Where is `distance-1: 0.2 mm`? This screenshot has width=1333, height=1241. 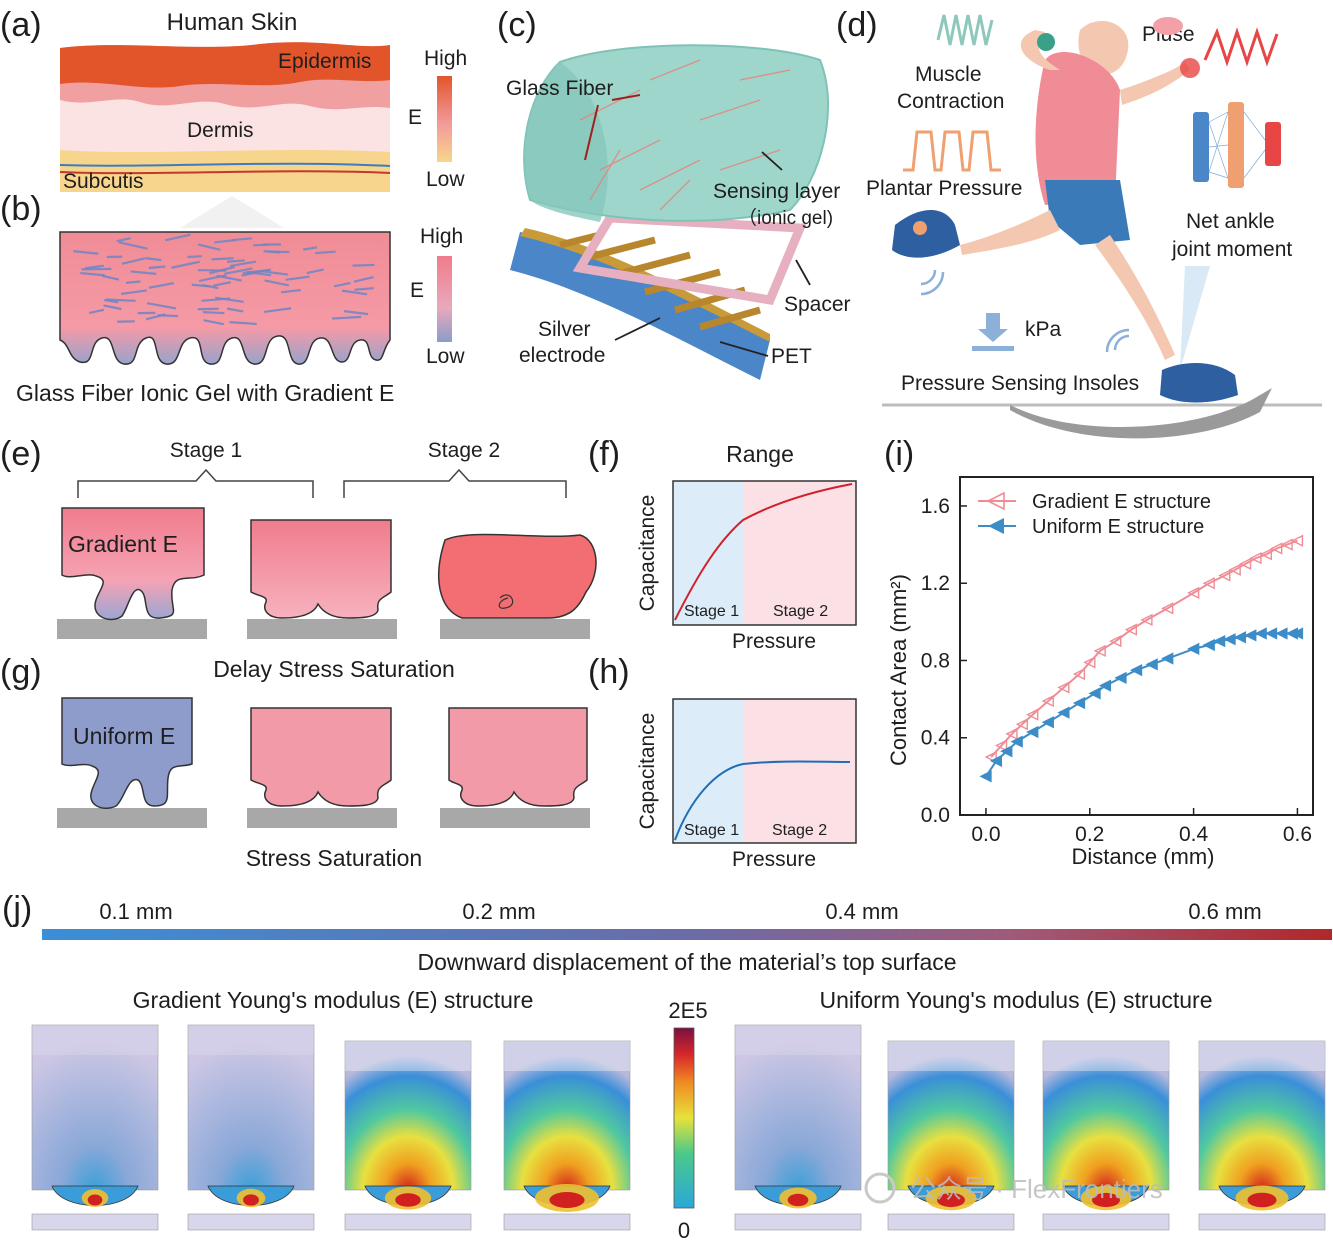 distance-1: 0.2 mm is located at coordinates (498, 911).